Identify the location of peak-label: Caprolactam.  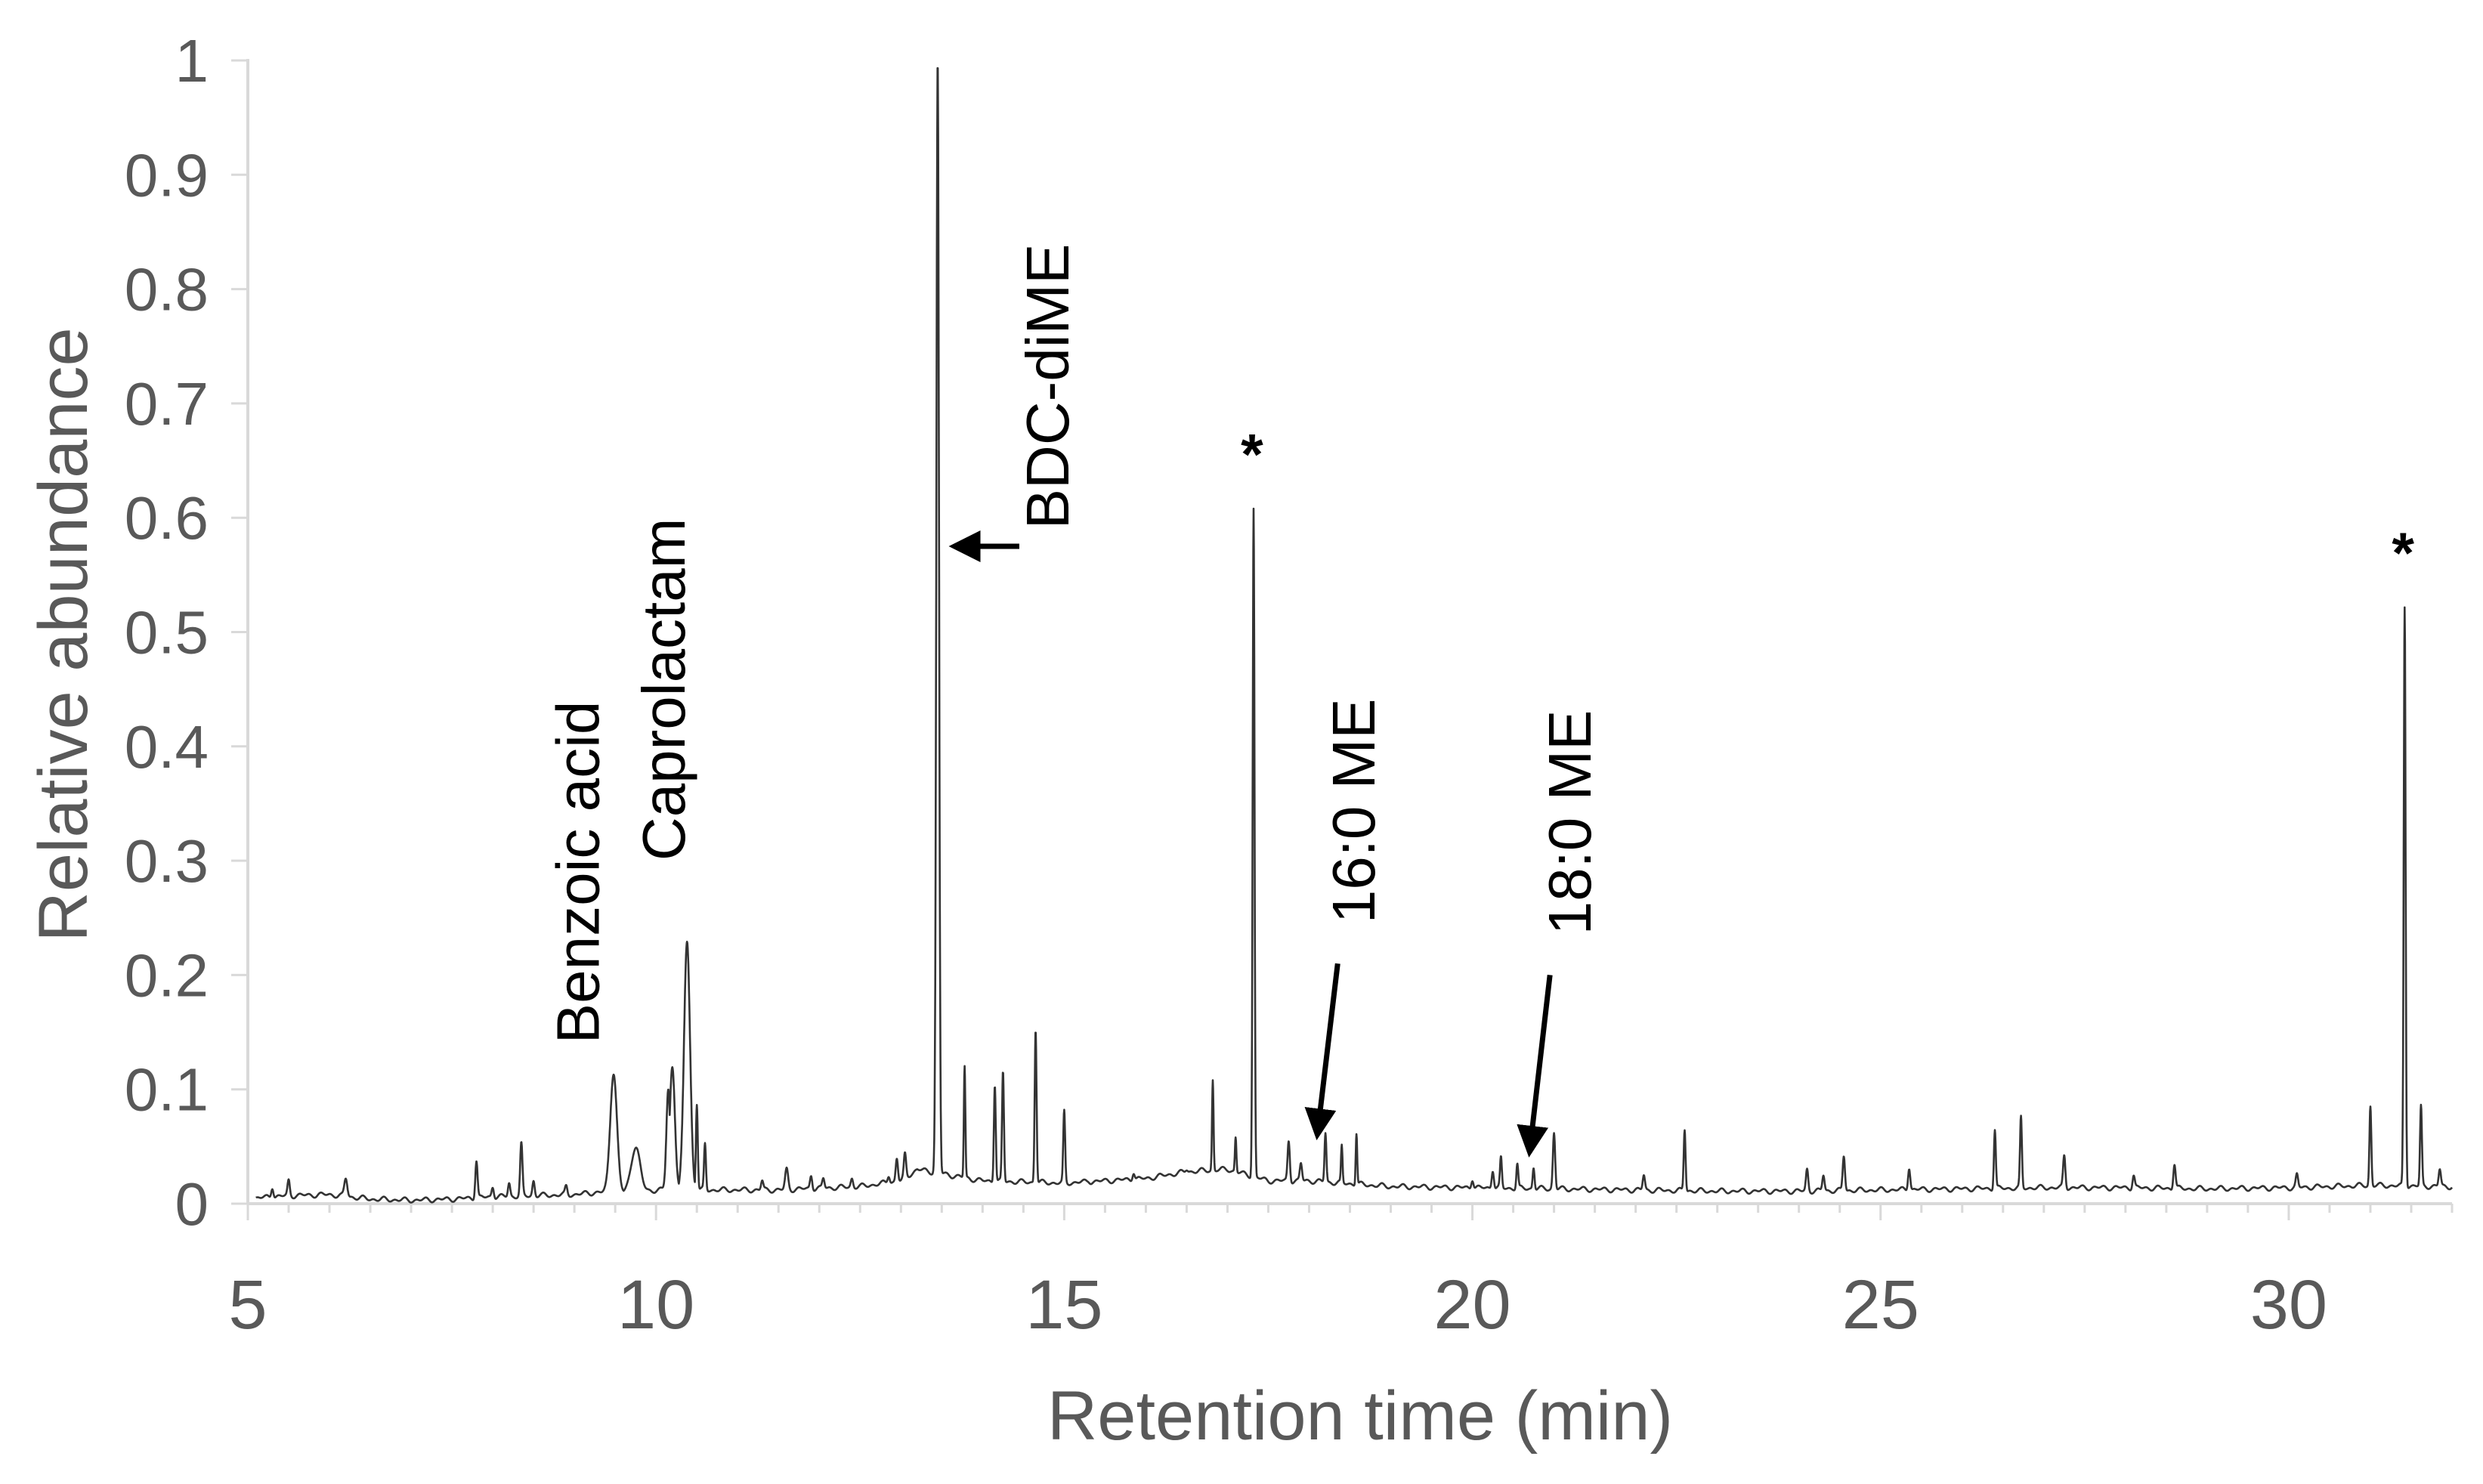
(663, 689).